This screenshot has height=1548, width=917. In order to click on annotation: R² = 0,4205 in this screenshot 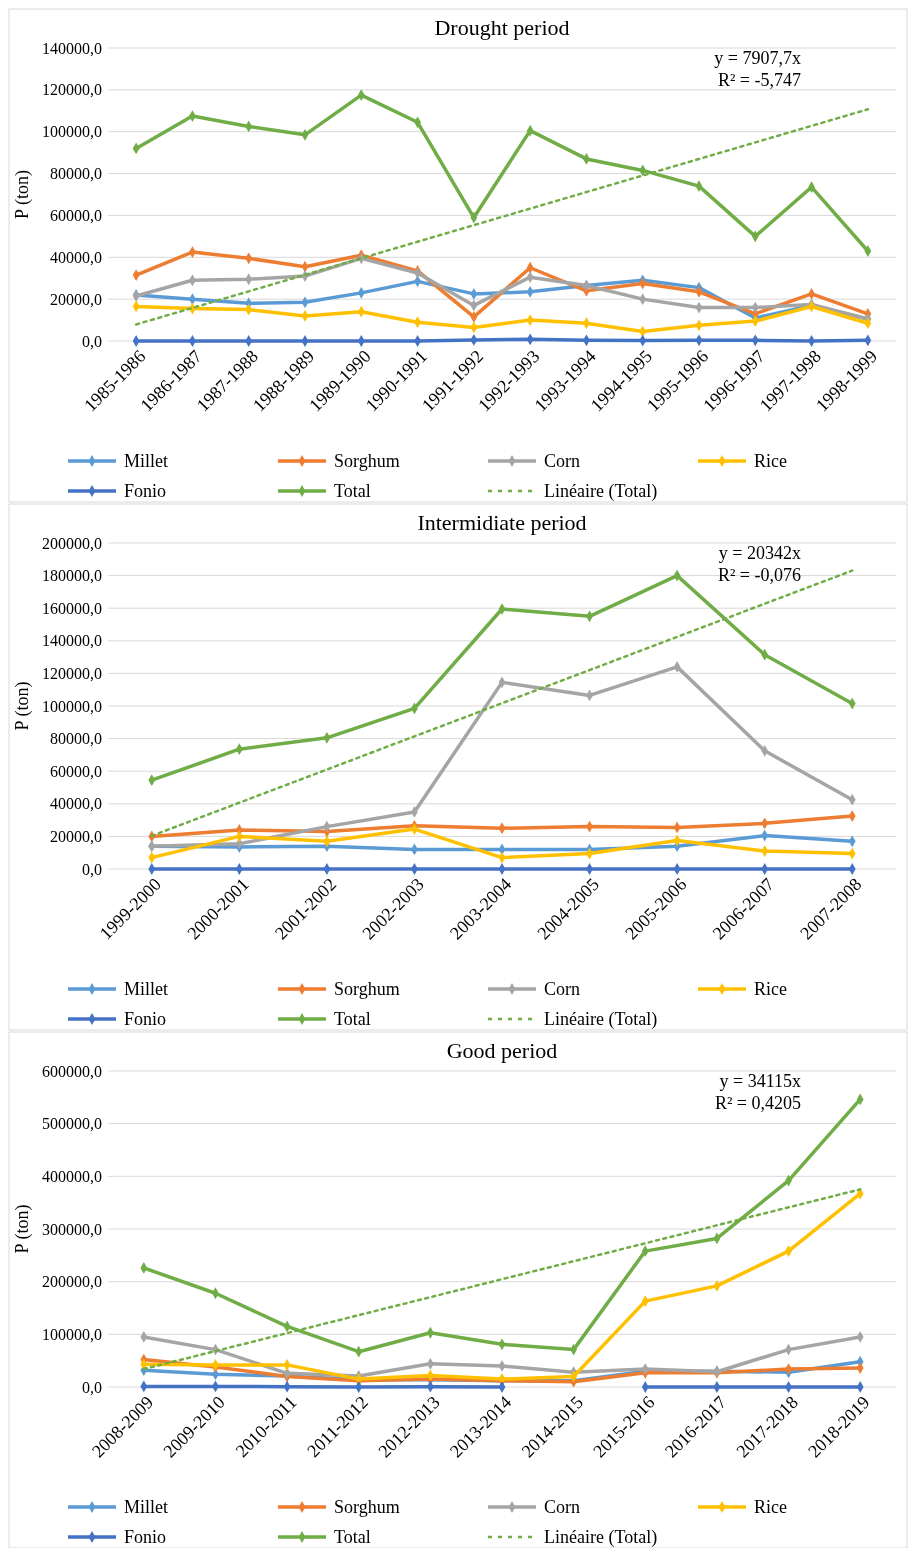, I will do `click(757, 1103)`.